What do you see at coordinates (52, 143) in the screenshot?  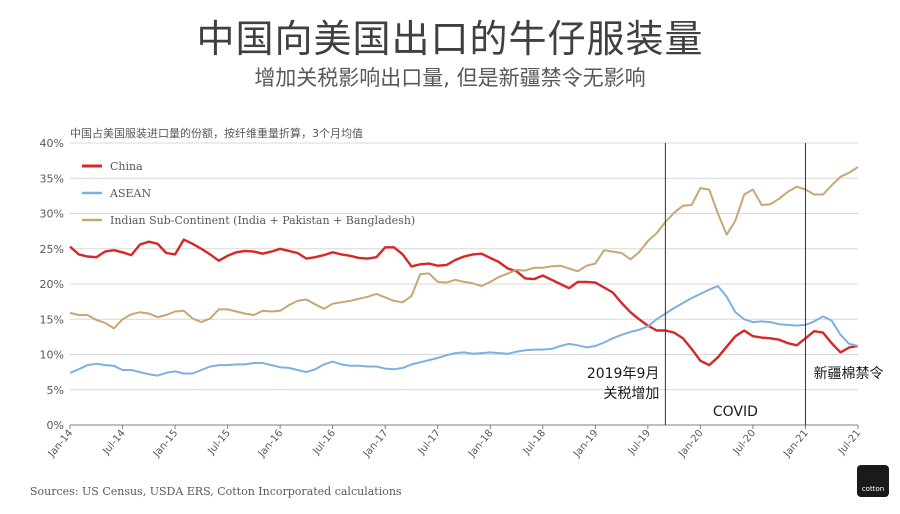 I see `y-tick-label: 40%` at bounding box center [52, 143].